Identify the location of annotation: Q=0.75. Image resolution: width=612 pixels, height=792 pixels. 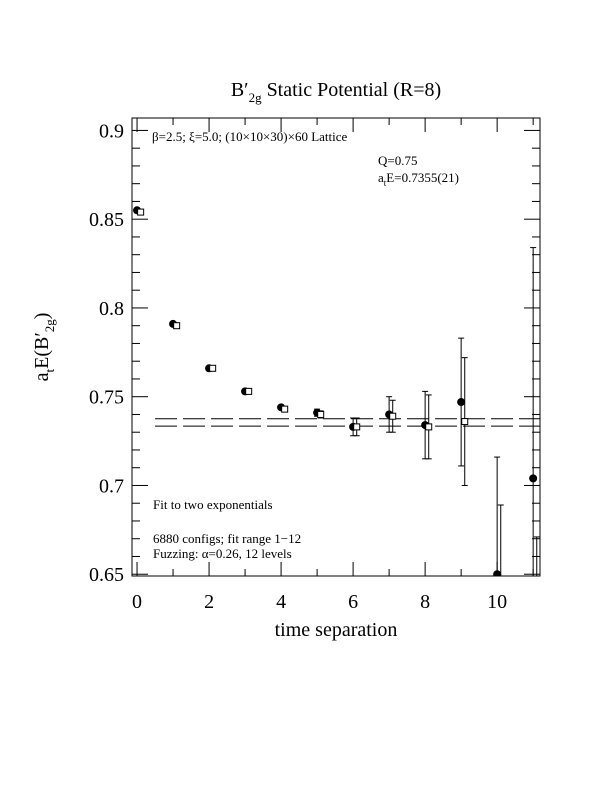
(397, 160).